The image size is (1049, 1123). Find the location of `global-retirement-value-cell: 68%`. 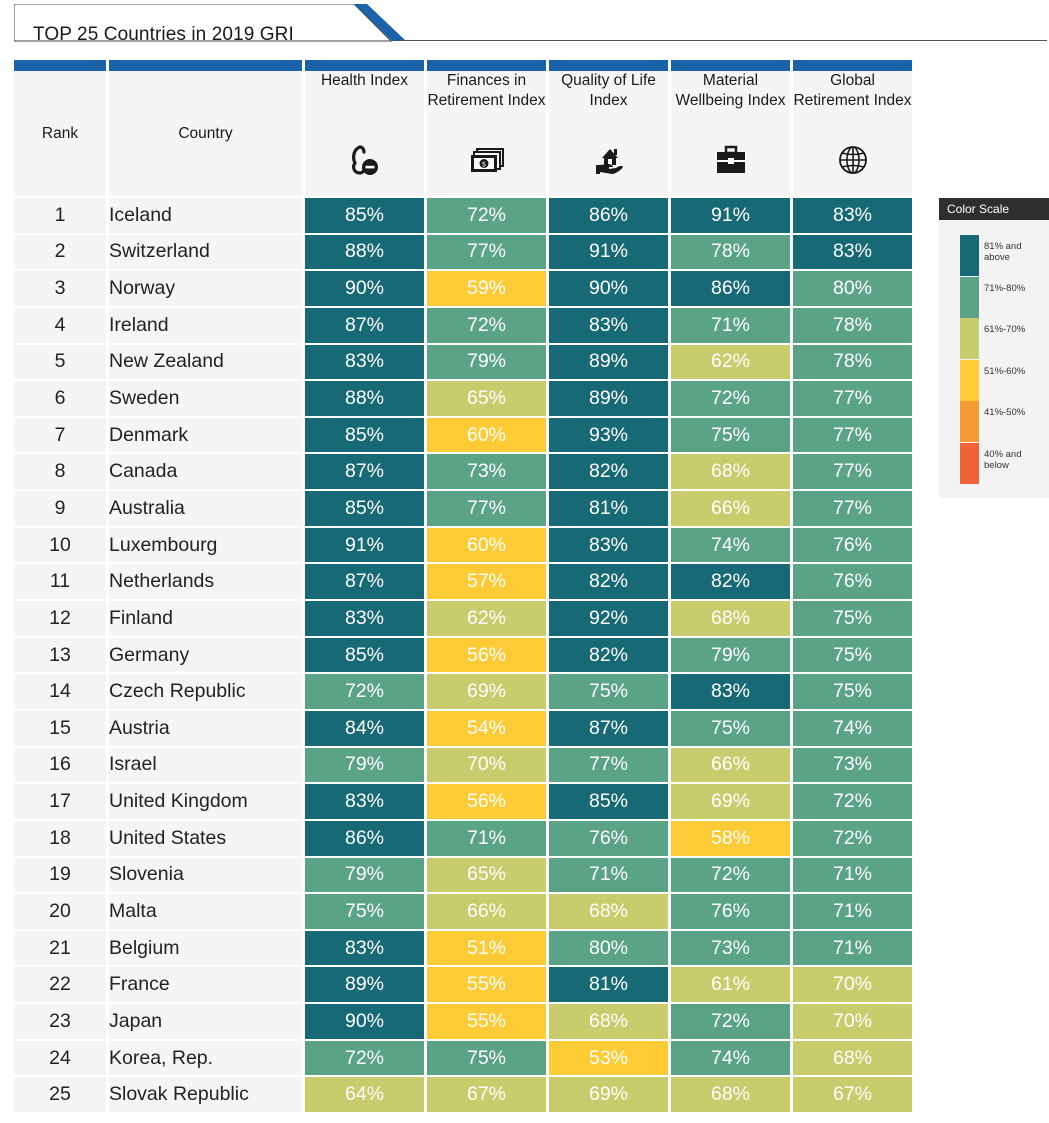

global-retirement-value-cell: 68% is located at coordinates (852, 1057).